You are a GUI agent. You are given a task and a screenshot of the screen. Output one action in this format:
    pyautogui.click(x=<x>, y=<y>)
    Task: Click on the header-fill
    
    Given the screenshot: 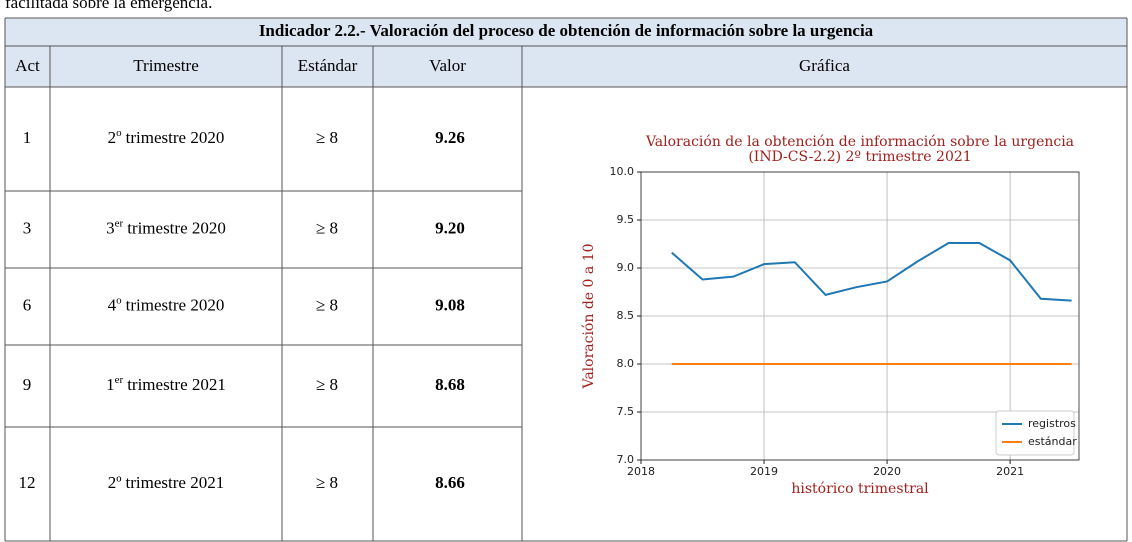 What is the action you would take?
    pyautogui.click(x=566, y=52)
    